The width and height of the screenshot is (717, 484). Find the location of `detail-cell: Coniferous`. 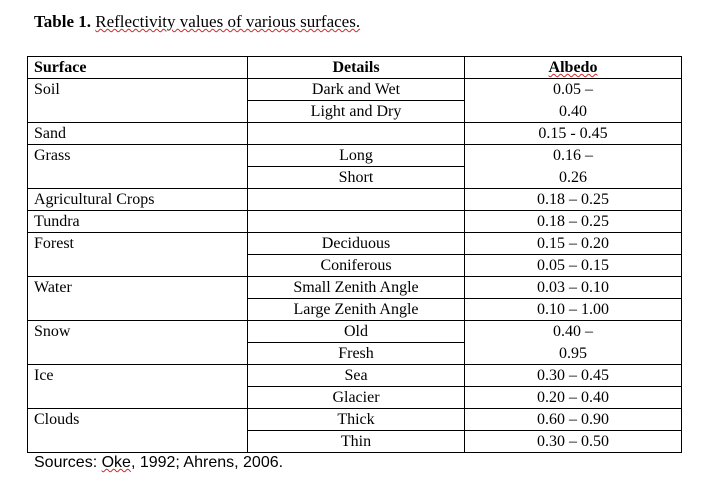

detail-cell: Coniferous is located at coordinates (356, 265).